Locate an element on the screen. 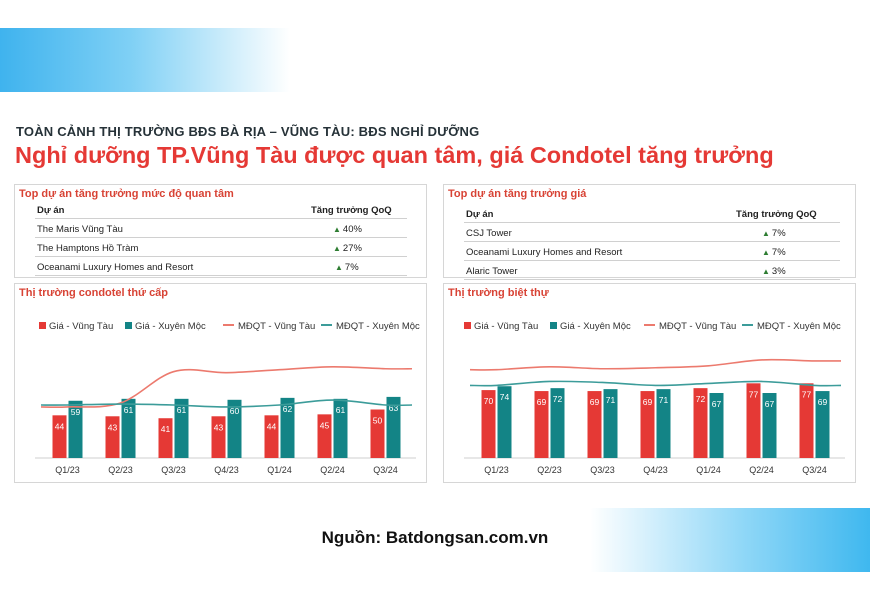  data-label: 67 is located at coordinates (770, 404).